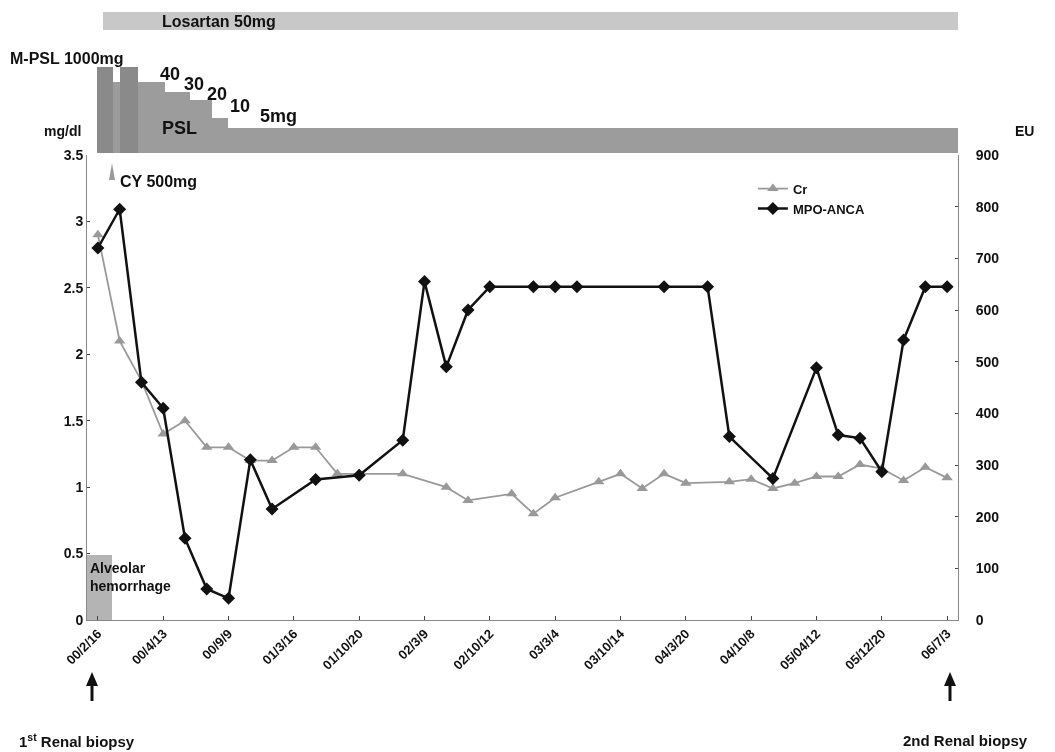  I want to click on text: 2nd Renal biopsy, so click(965, 740).